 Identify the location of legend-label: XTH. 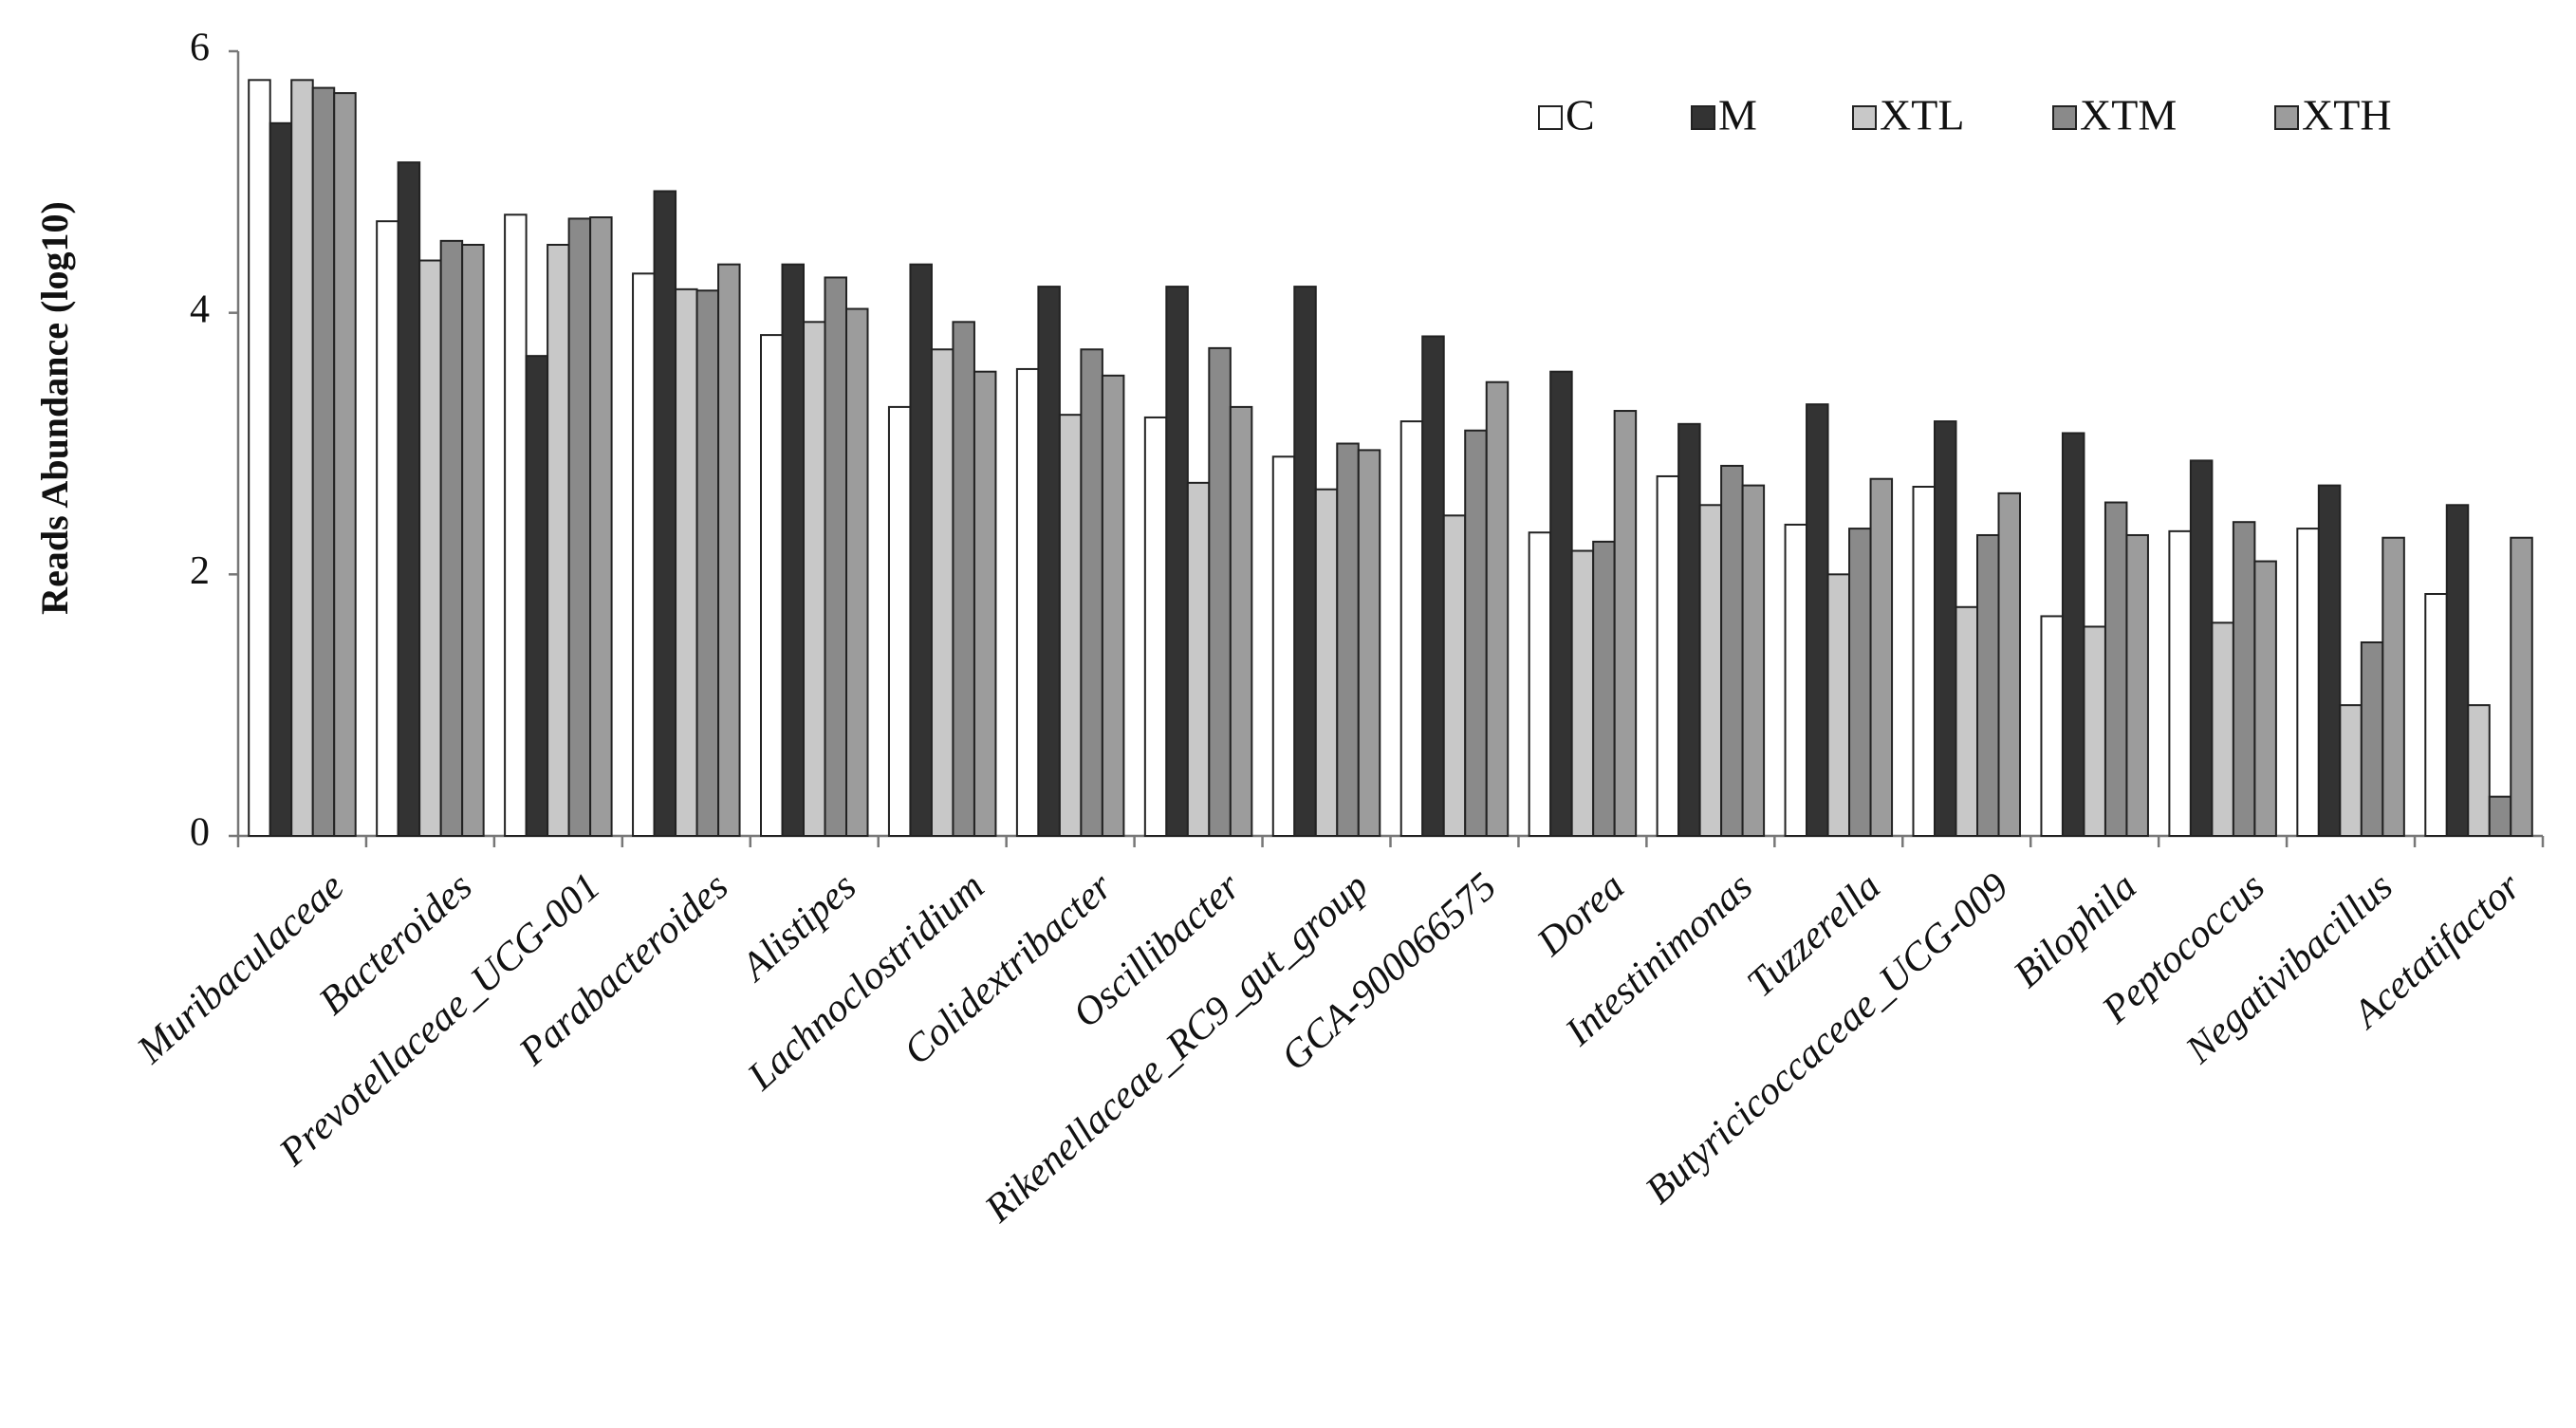
(2347, 115).